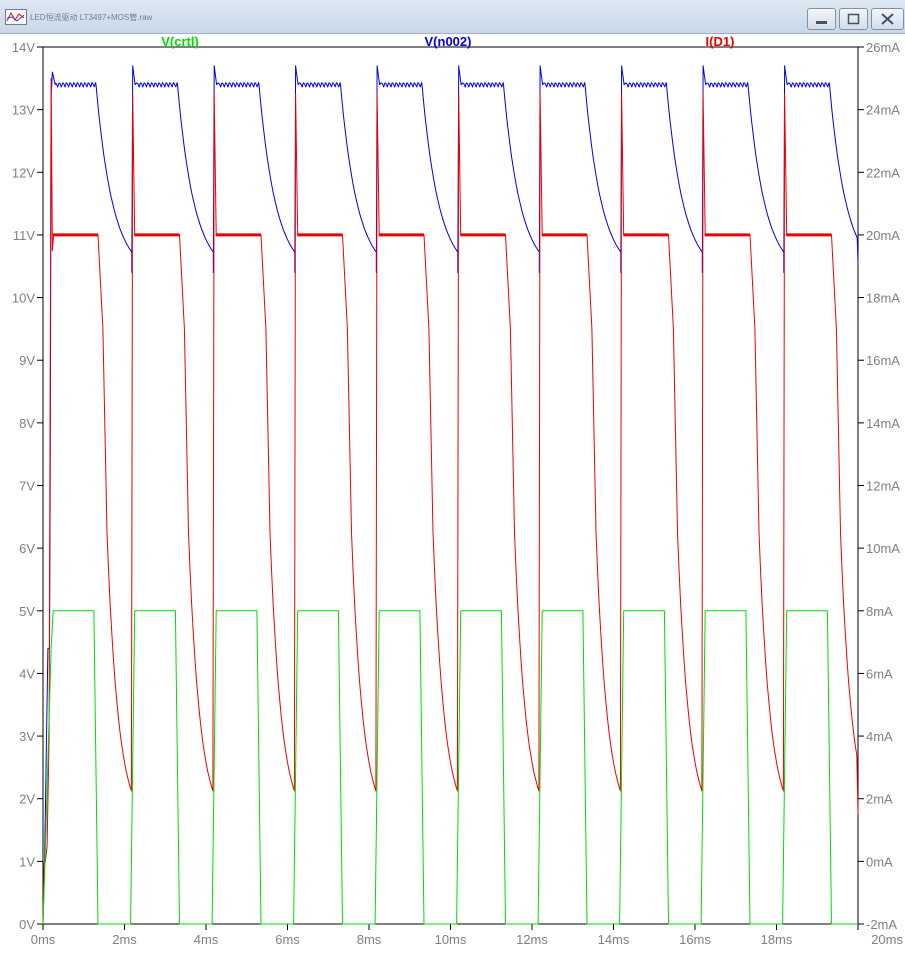 This screenshot has width=905, height=956. Describe the element at coordinates (883, 423) in the screenshot. I see `y-right-tick-label: 14mA` at that location.